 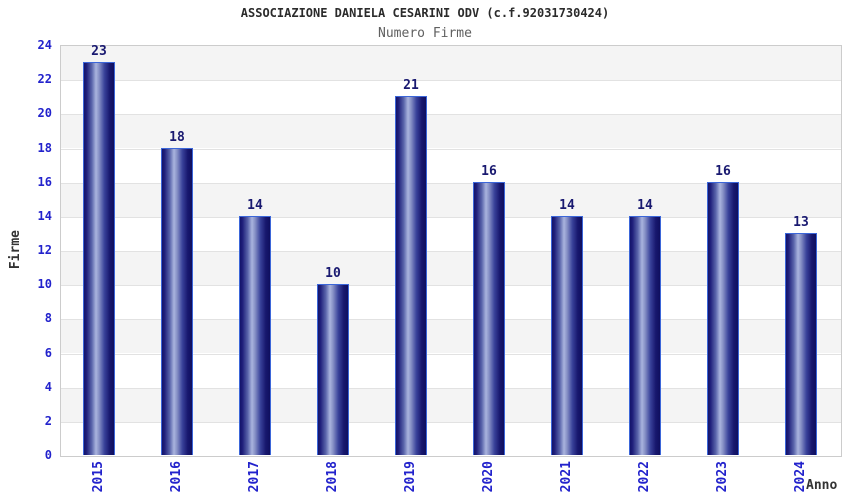 I want to click on x-tick-label: 2016, so click(x=176, y=477).